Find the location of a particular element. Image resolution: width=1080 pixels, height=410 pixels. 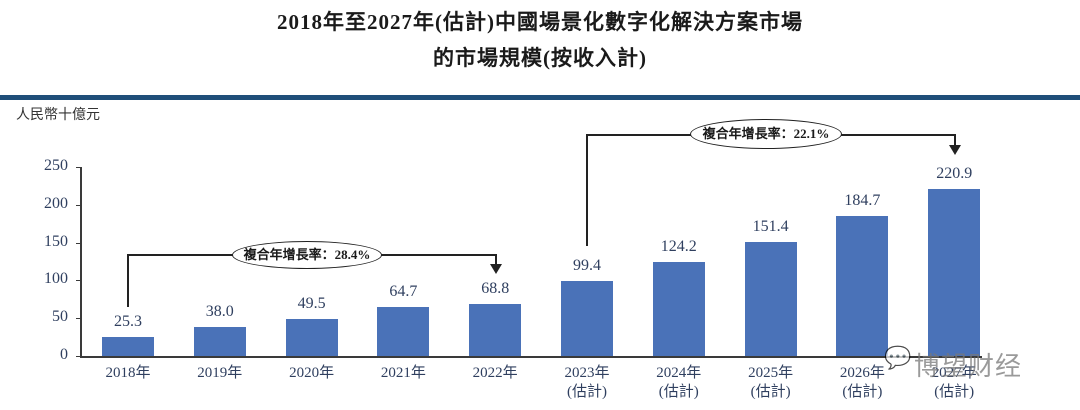

cagr1-arrow-icon is located at coordinates (496, 269).